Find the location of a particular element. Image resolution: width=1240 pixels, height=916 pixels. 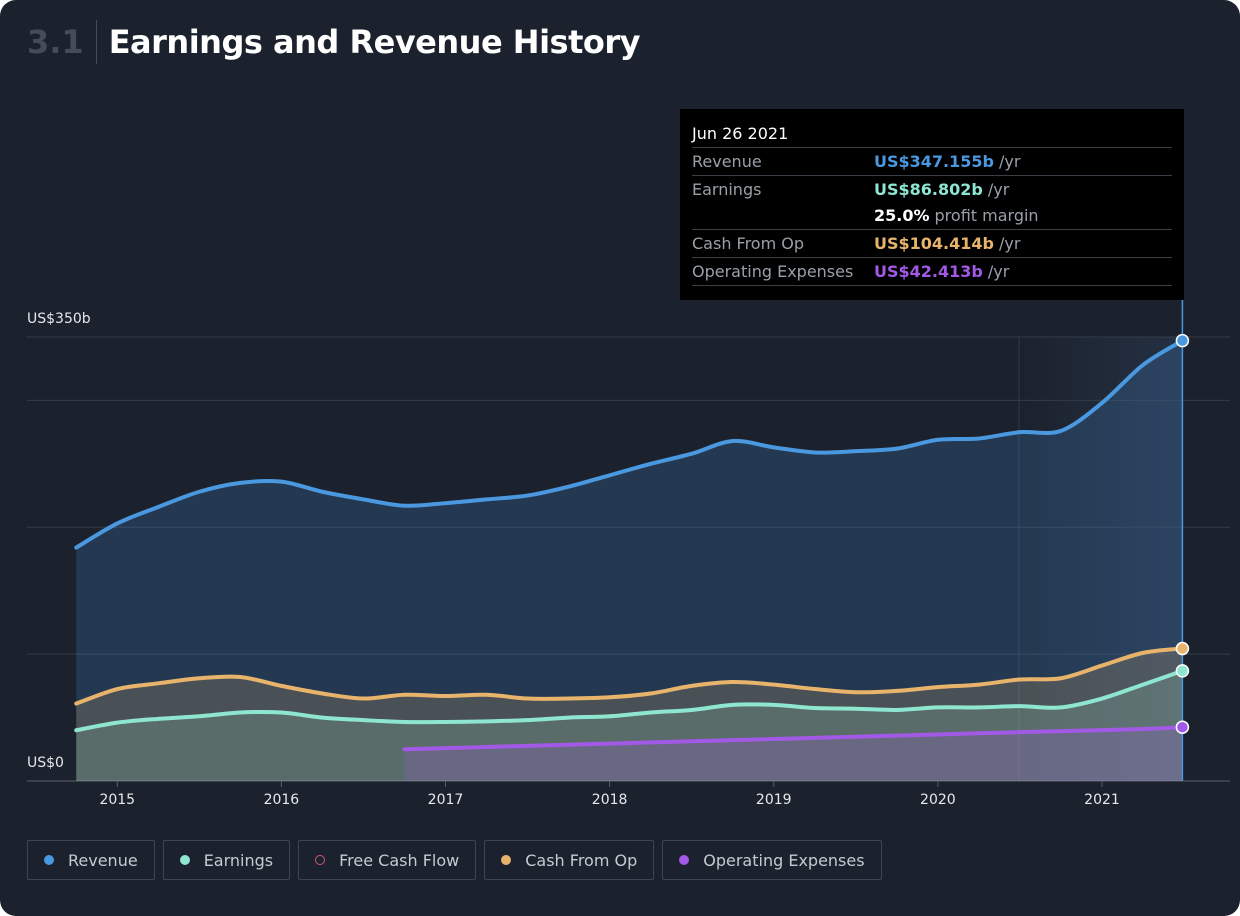

legend-label: Cash From Op is located at coordinates (581, 860).